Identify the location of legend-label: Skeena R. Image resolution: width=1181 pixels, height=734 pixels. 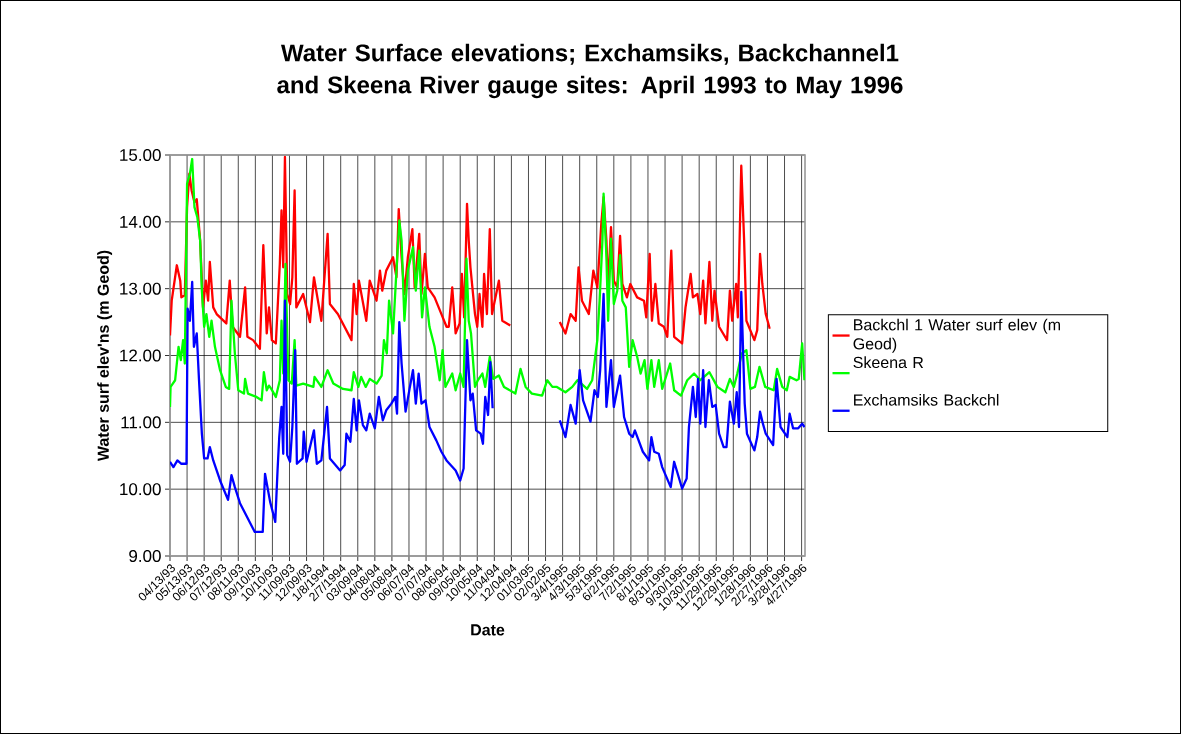
(888, 362).